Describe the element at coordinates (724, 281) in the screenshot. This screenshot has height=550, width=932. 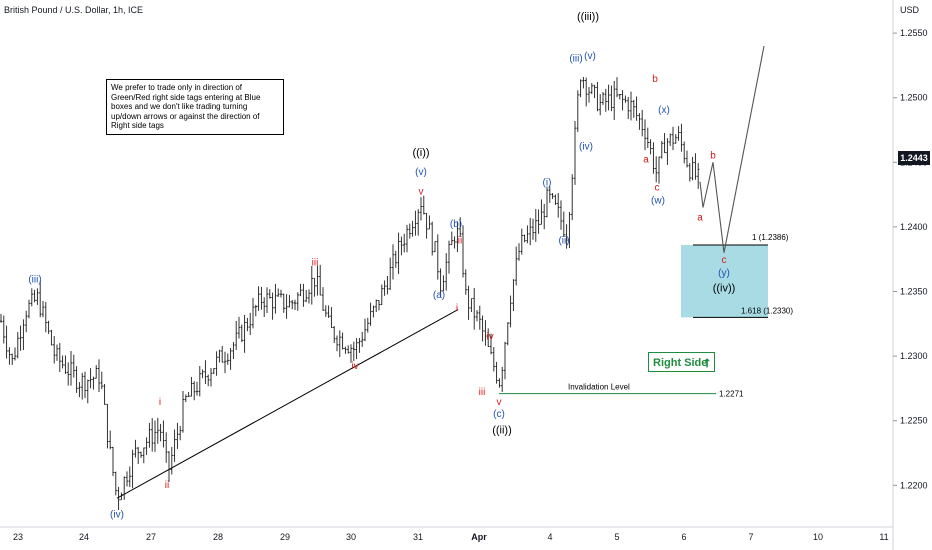
I see `blue-target-box` at that location.